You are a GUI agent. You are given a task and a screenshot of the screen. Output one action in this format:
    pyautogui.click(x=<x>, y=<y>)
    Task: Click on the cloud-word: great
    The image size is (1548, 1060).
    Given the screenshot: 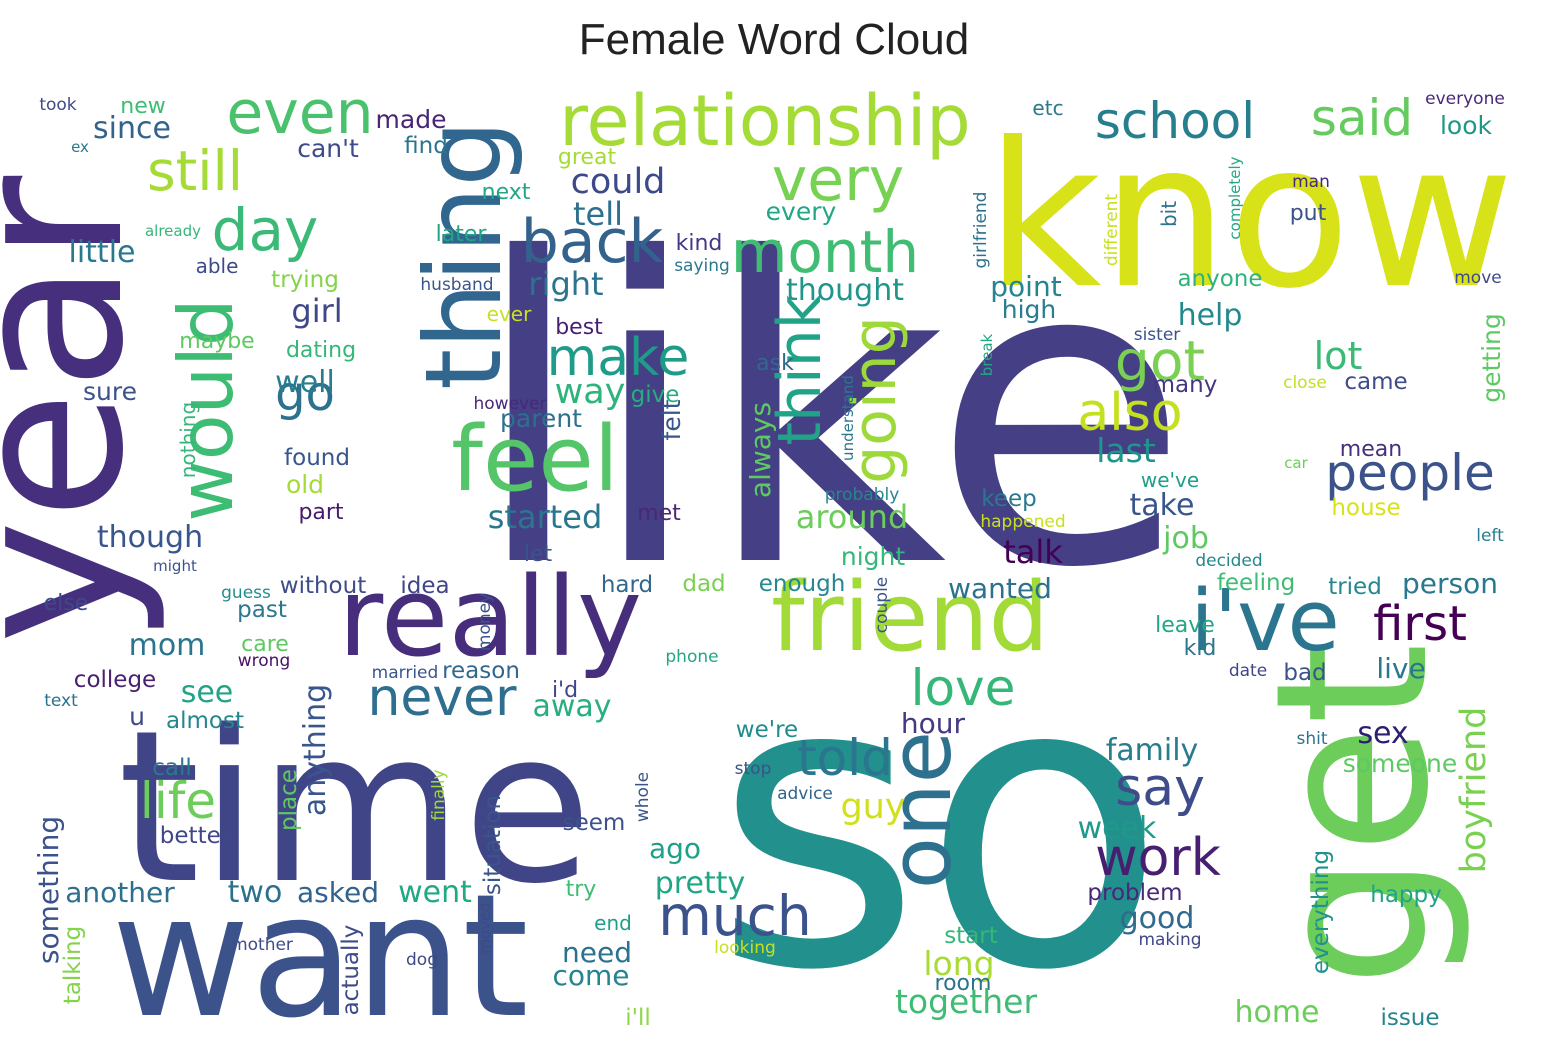 What is the action you would take?
    pyautogui.click(x=587, y=157)
    